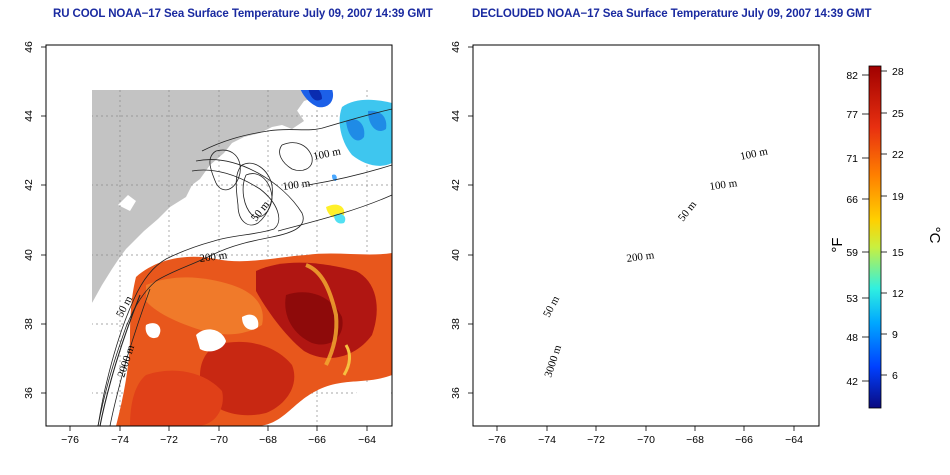 The height and width of the screenshot is (475, 950). What do you see at coordinates (898, 197) in the screenshot?
I see `celsius-tick-label: 19` at bounding box center [898, 197].